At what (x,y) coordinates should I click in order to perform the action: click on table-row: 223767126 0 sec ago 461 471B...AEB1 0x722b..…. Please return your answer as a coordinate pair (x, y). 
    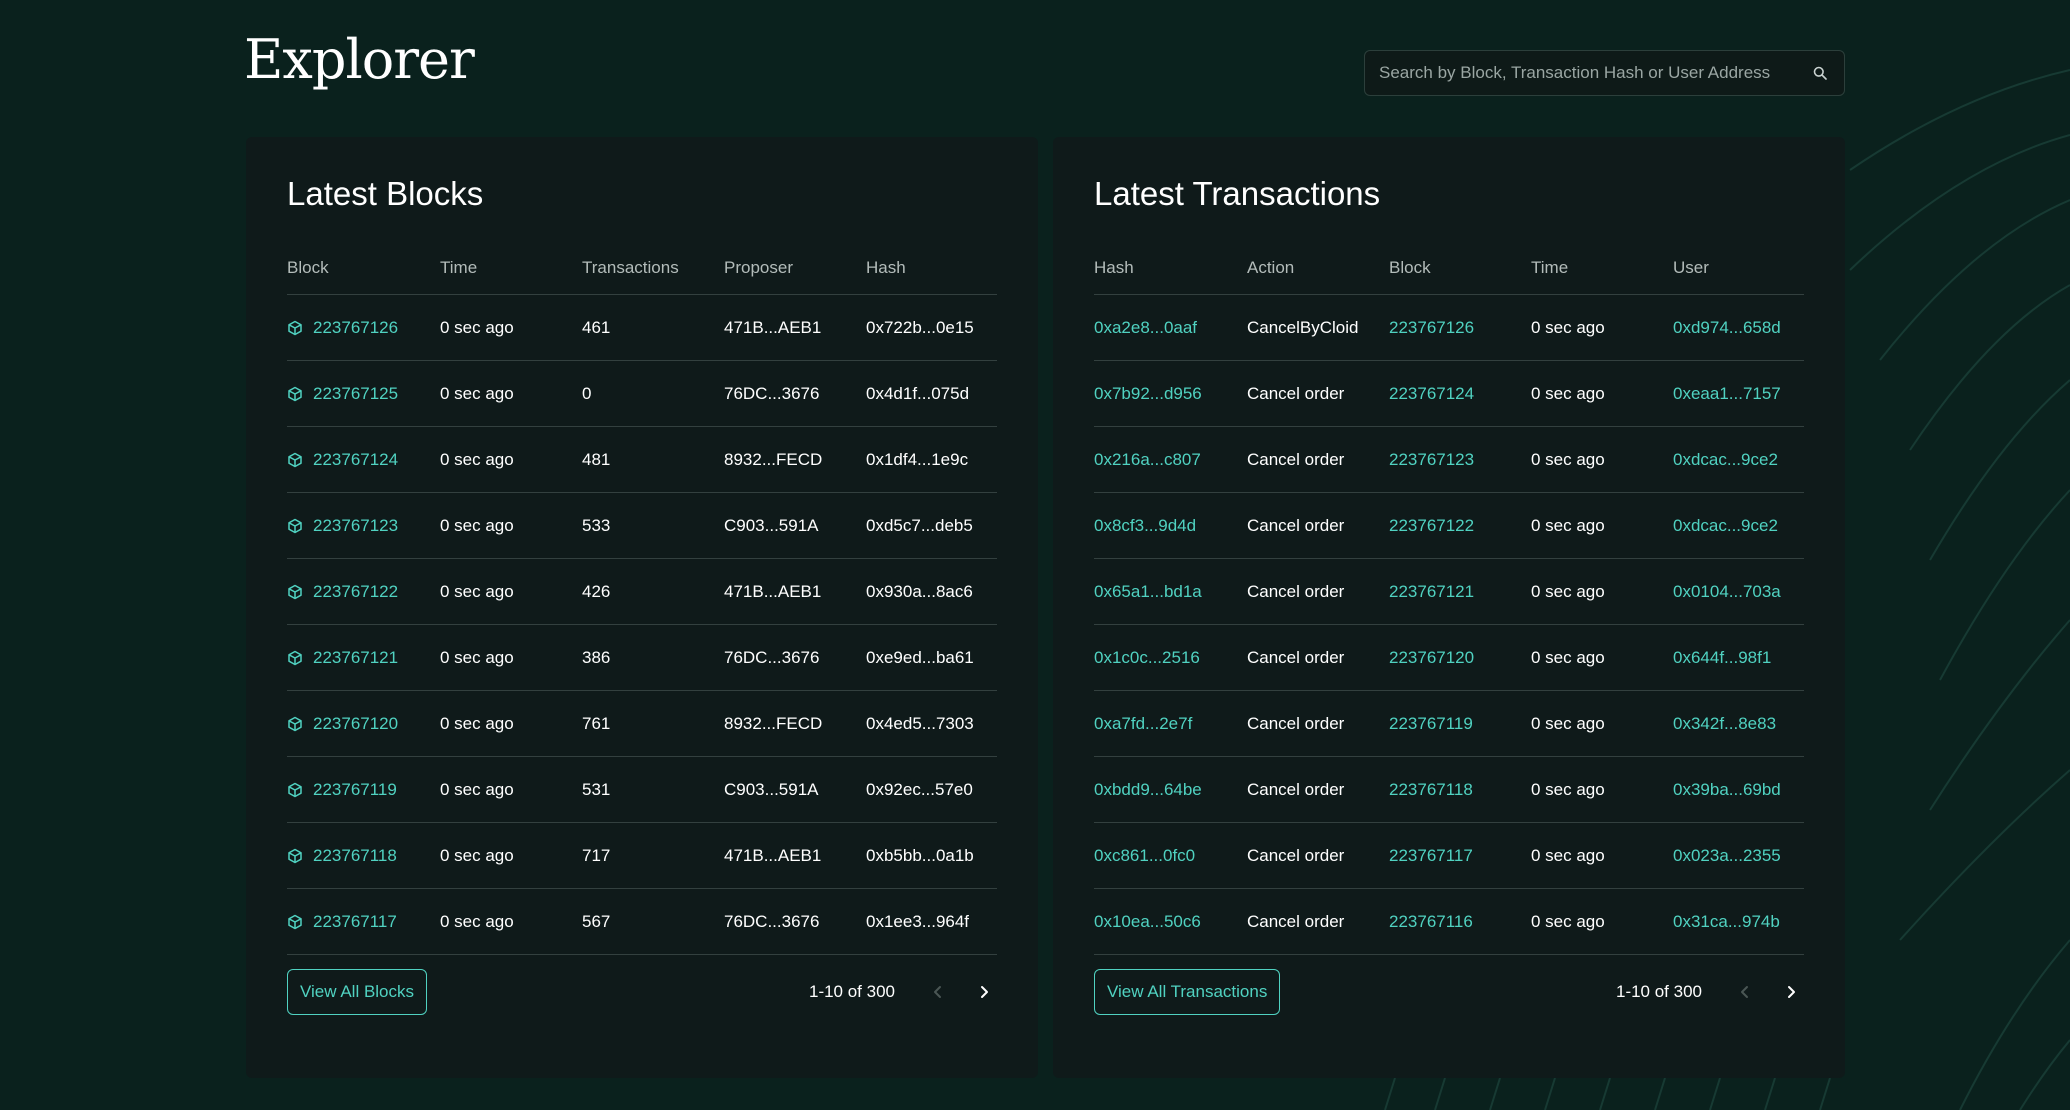
    Looking at the image, I should click on (642, 328).